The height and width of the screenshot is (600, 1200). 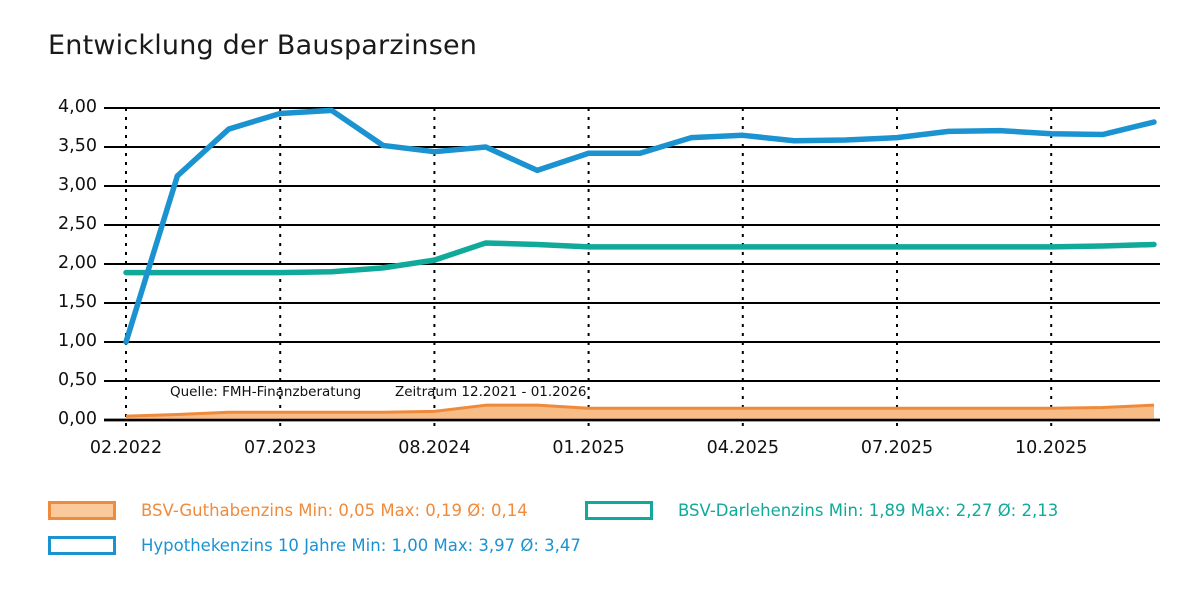 What do you see at coordinates (77, 107) in the screenshot?
I see `y-tick-label: 4,00` at bounding box center [77, 107].